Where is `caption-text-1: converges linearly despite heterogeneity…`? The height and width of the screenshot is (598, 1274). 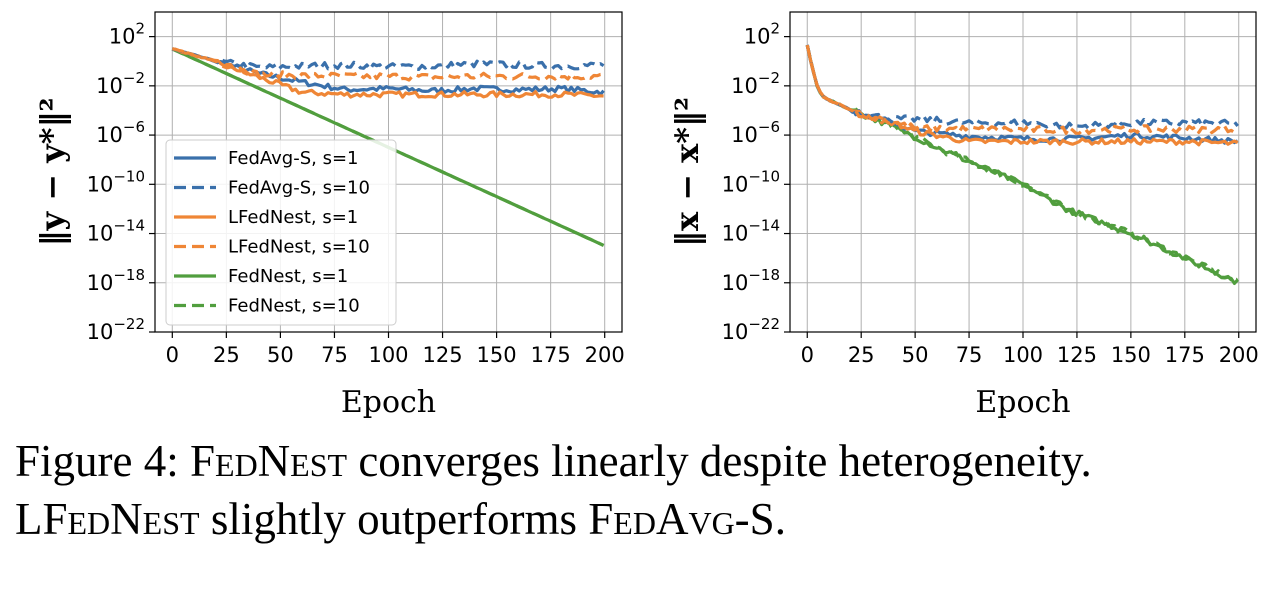 caption-text-1: converges linearly despite heterogeneity… is located at coordinates (725, 461).